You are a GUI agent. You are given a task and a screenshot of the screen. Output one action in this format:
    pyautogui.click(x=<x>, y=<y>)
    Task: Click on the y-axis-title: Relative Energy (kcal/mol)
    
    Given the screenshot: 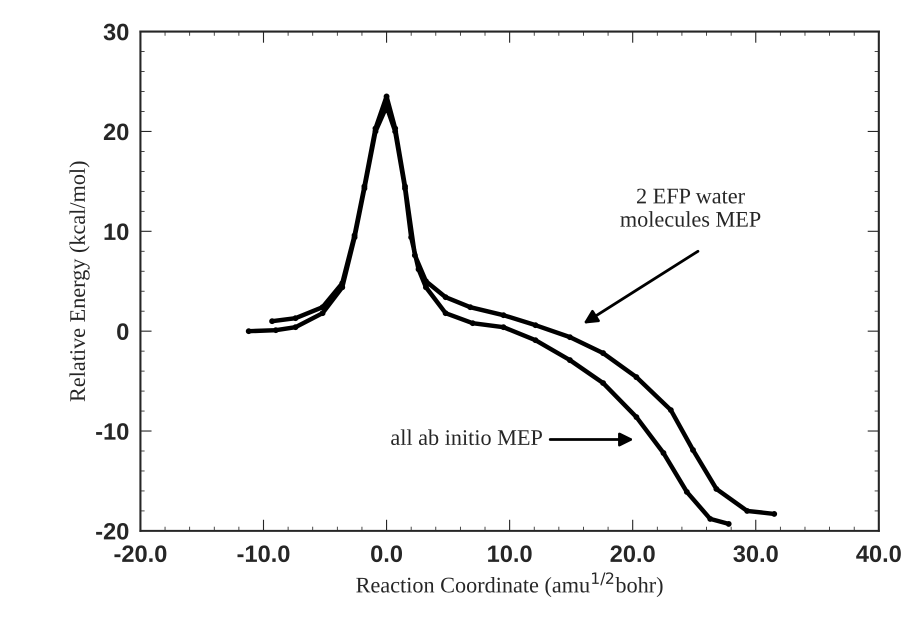 What is the action you would take?
    pyautogui.click(x=79, y=281)
    